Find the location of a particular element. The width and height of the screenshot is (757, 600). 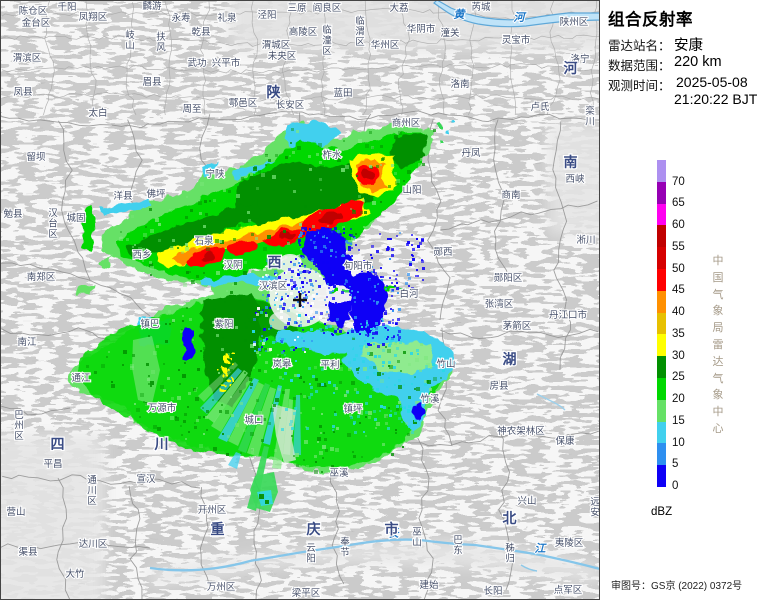

svg-text: 河 is located at coordinates (571, 68).